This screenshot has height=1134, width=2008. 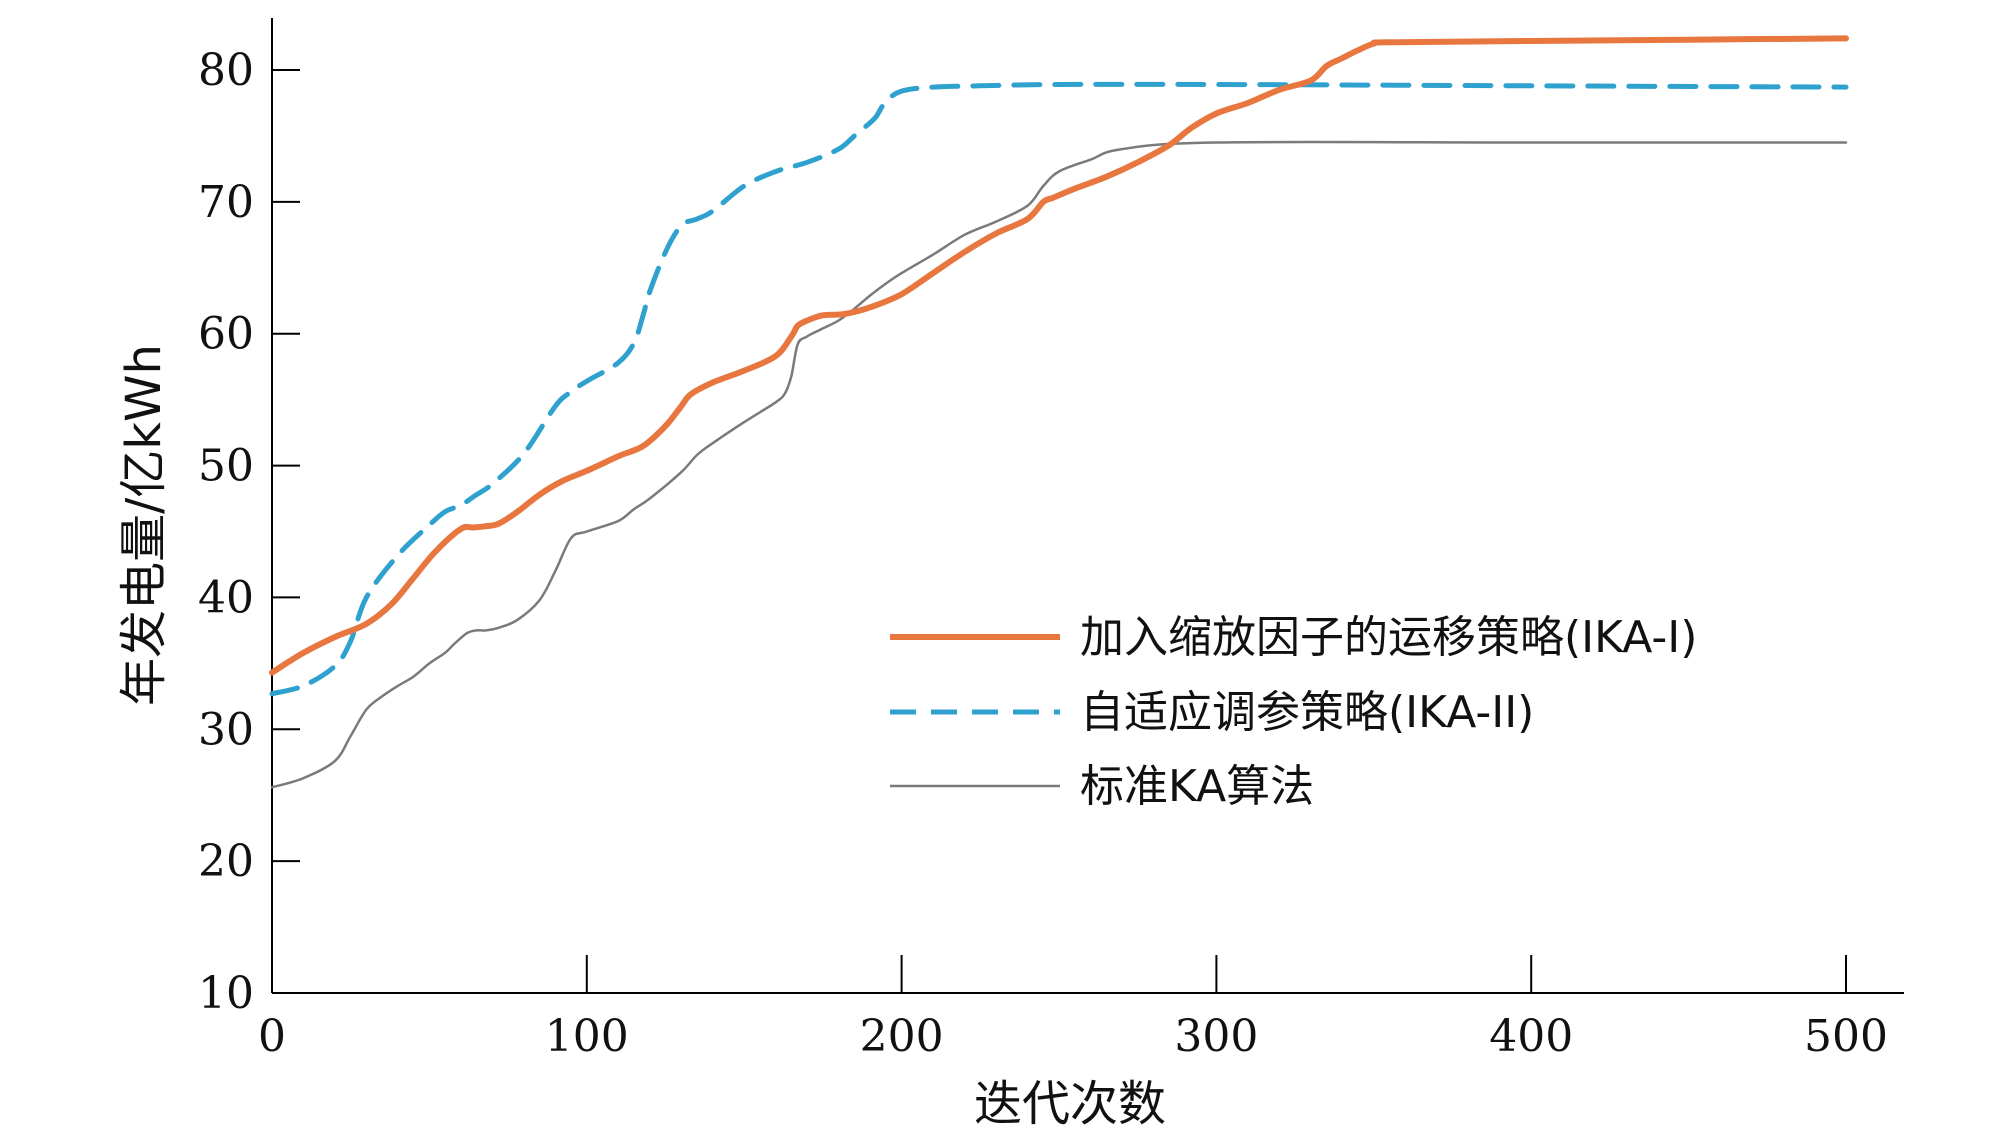 I want to click on y-tick-label: 20, so click(x=226, y=861).